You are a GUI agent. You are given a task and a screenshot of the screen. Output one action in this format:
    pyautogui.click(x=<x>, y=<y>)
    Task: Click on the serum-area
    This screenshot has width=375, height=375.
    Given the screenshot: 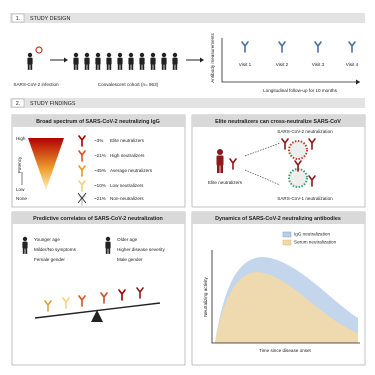 What is the action you would take?
    pyautogui.click(x=286, y=307)
    